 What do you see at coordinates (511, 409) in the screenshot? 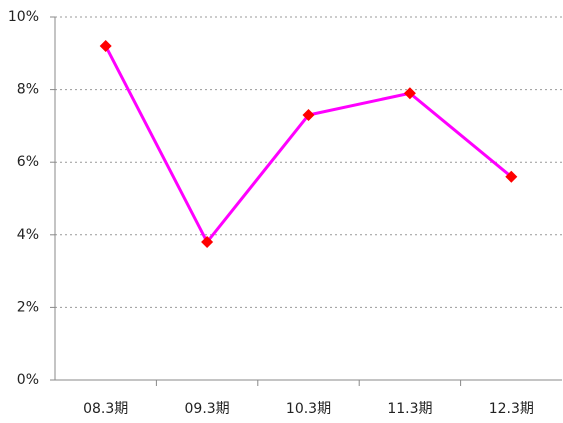
I see `x-tick-label: 12.3期` at bounding box center [511, 409].